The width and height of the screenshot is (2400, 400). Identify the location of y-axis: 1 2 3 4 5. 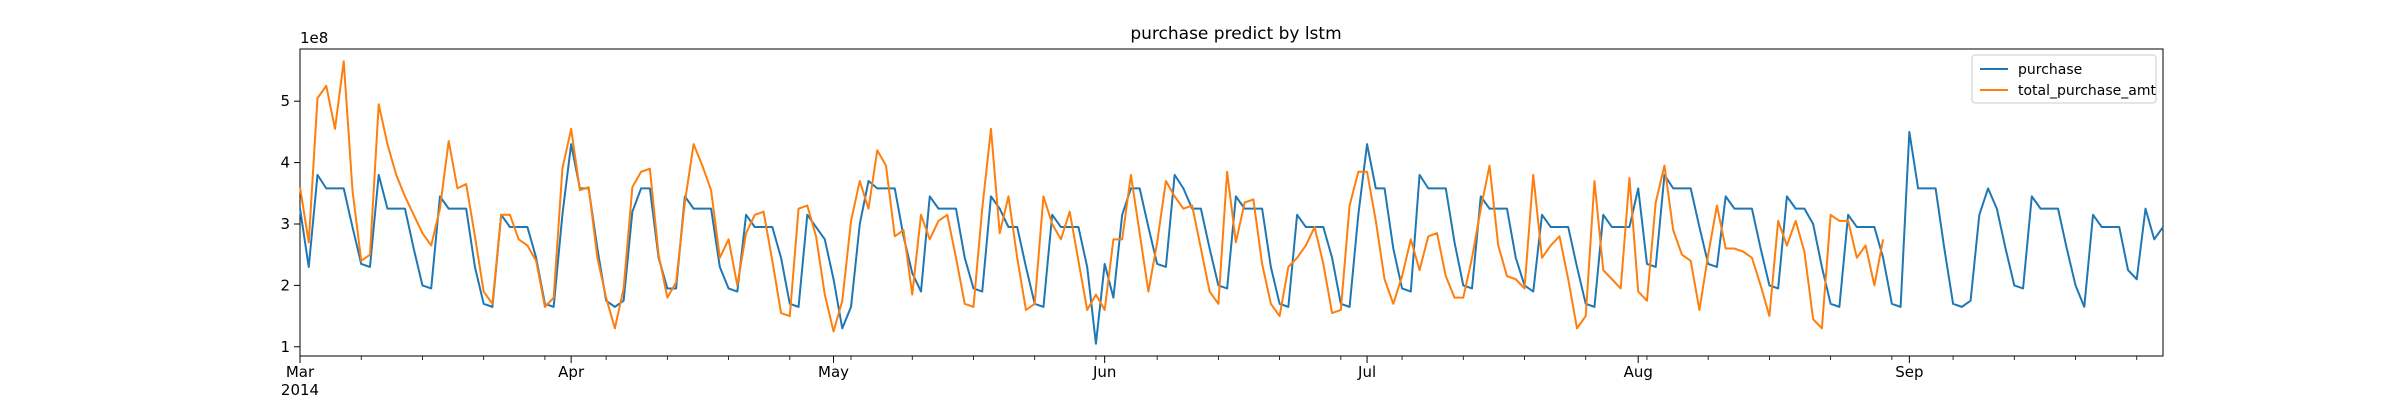
(290, 224).